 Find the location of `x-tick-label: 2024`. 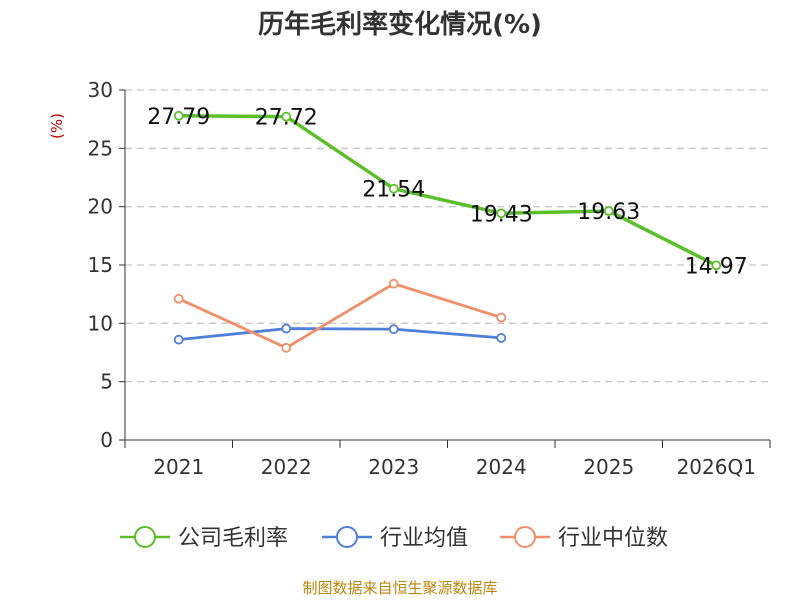

x-tick-label: 2024 is located at coordinates (501, 467).